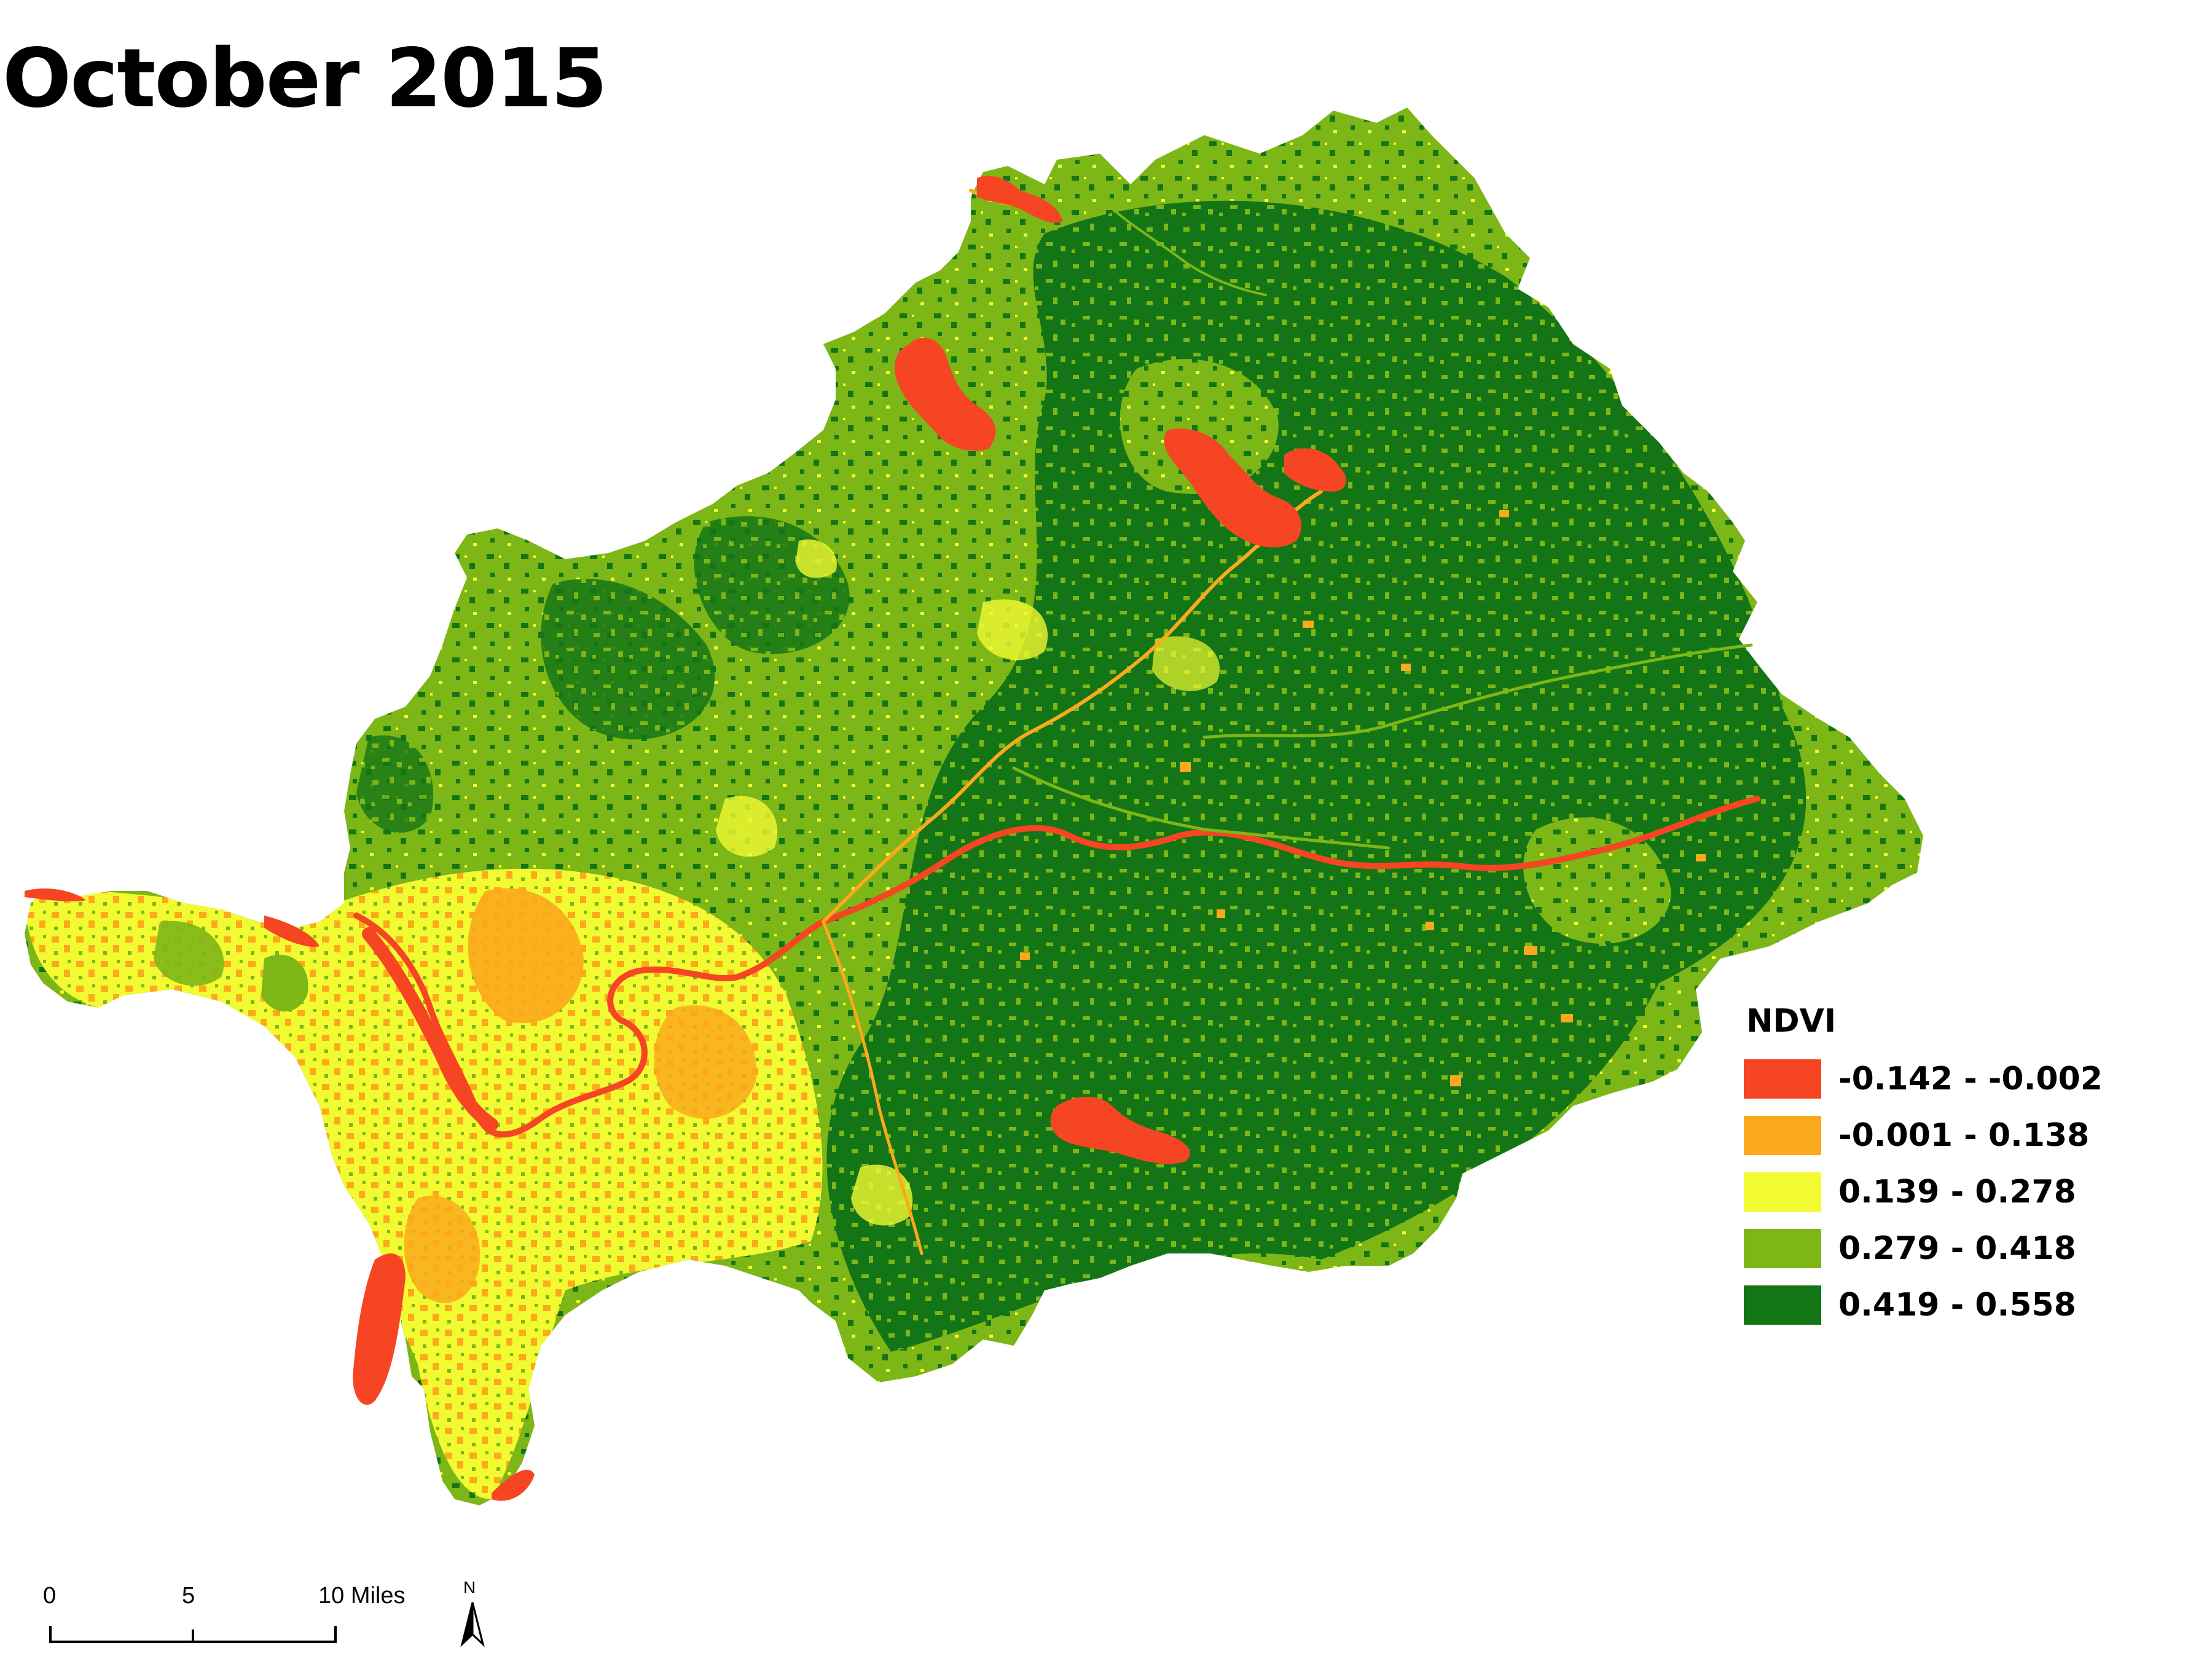 The width and height of the screenshot is (2212, 1659). Describe the element at coordinates (1363, 798) in the screenshot. I see `scattered-ponds` at that location.